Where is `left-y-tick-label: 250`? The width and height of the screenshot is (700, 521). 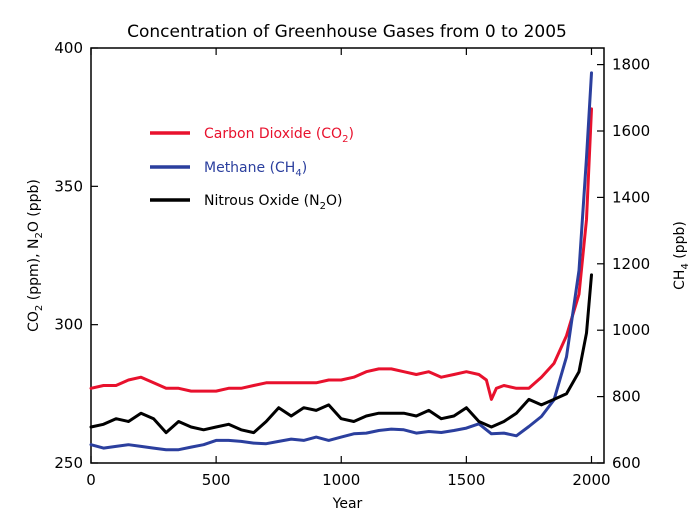 left-y-tick-label: 250 is located at coordinates (68, 463).